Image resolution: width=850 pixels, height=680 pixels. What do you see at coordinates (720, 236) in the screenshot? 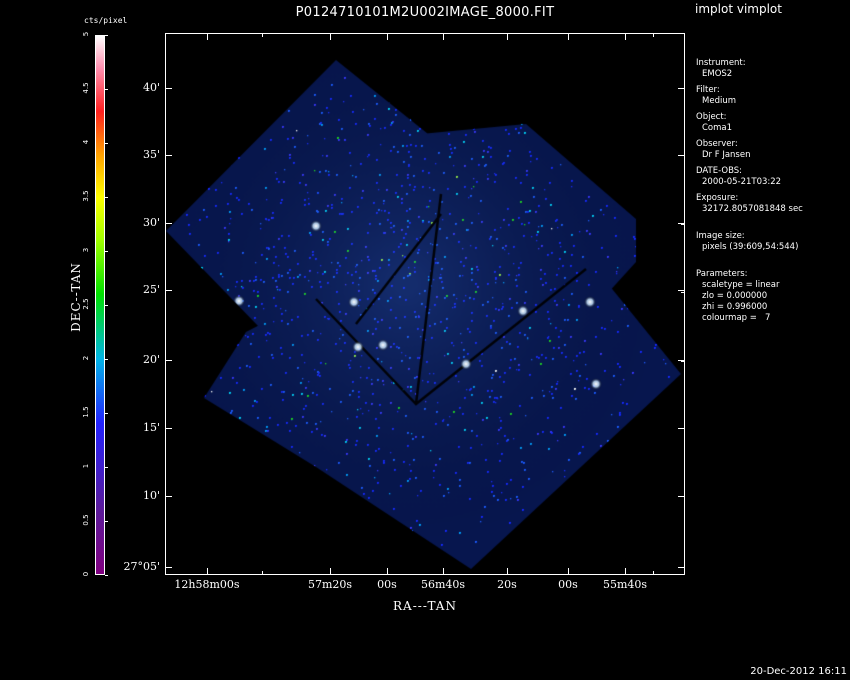
I see `image-size-label: Image size:` at bounding box center [720, 236].